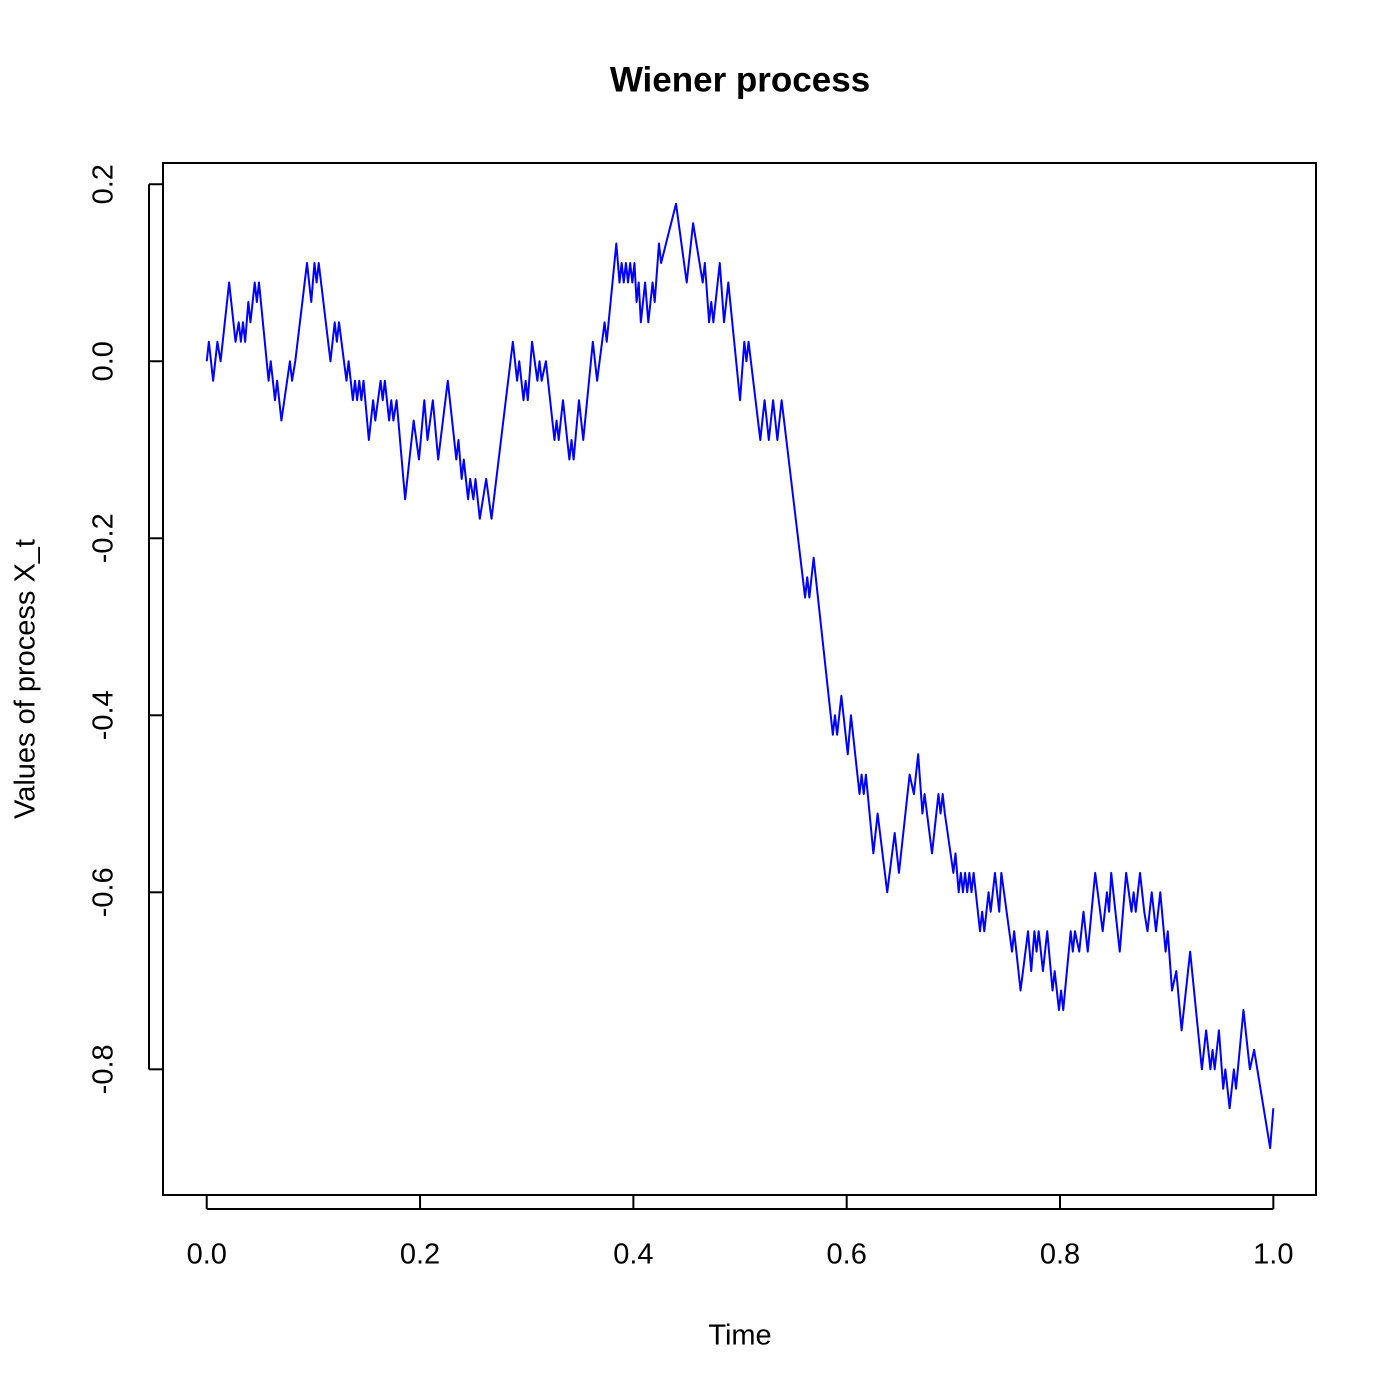 This screenshot has height=1400, width=1400. I want to click on x-tick-label: 0.2, so click(420, 1255).